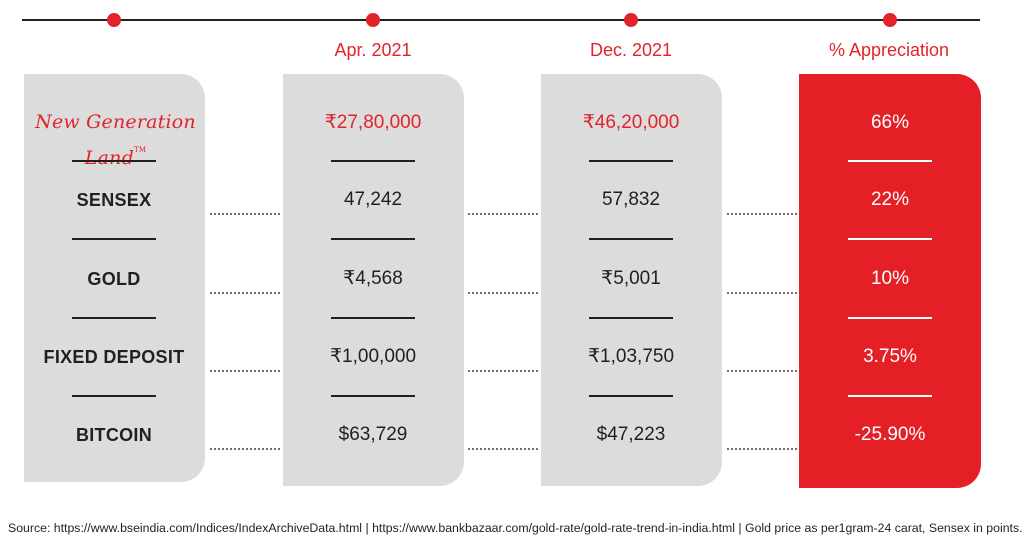 Image resolution: width=1024 pixels, height=551 pixels. I want to click on row-label-sensex: SENSEX, so click(114, 200).